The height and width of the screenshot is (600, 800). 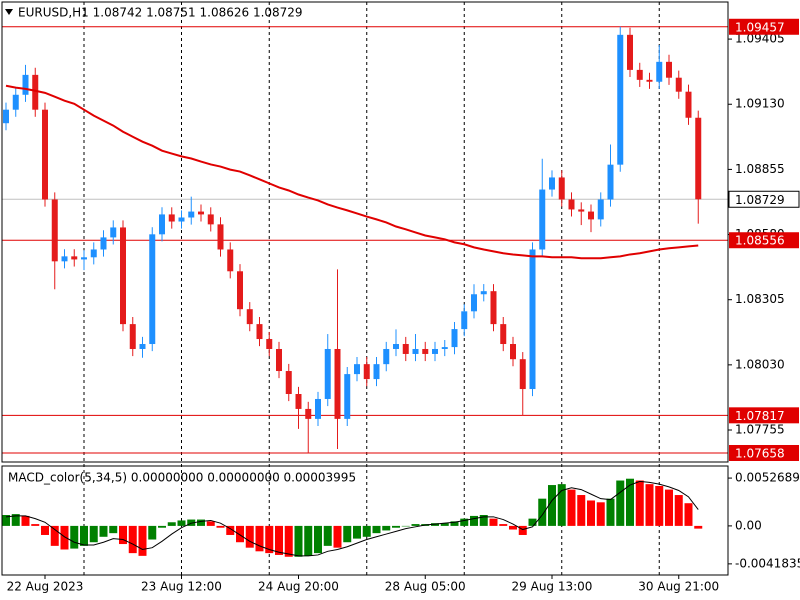 What do you see at coordinates (760, 241) in the screenshot?
I see `level-label: 1.08556` at bounding box center [760, 241].